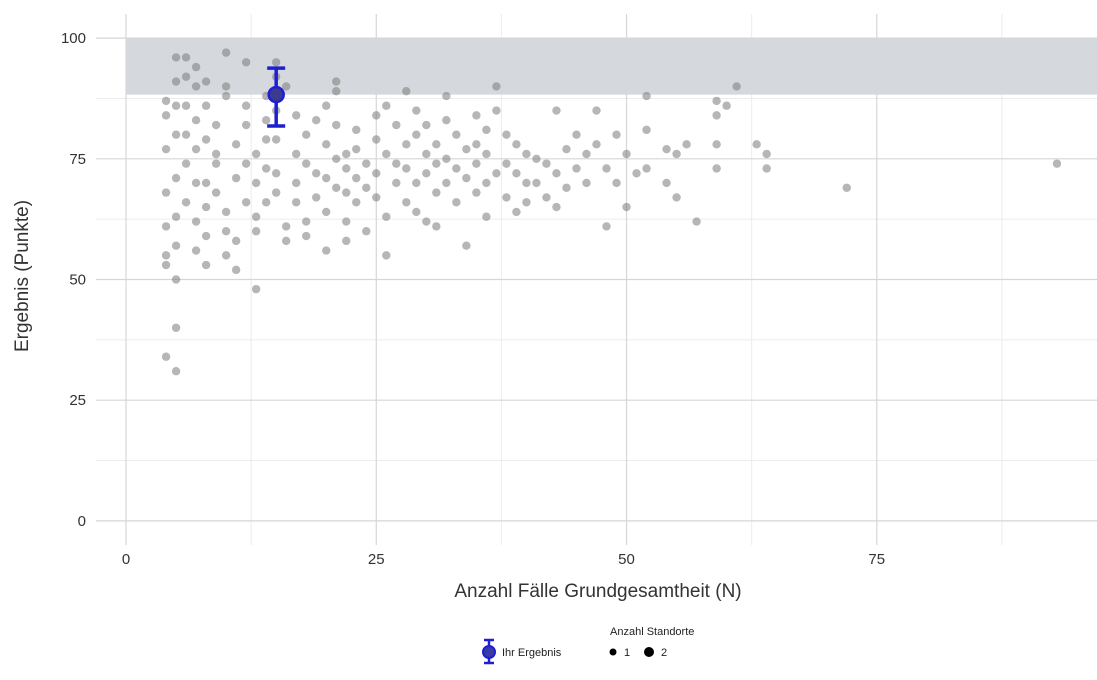  I want to click on legend-size-title: Anzahl Standorte, so click(652, 632).